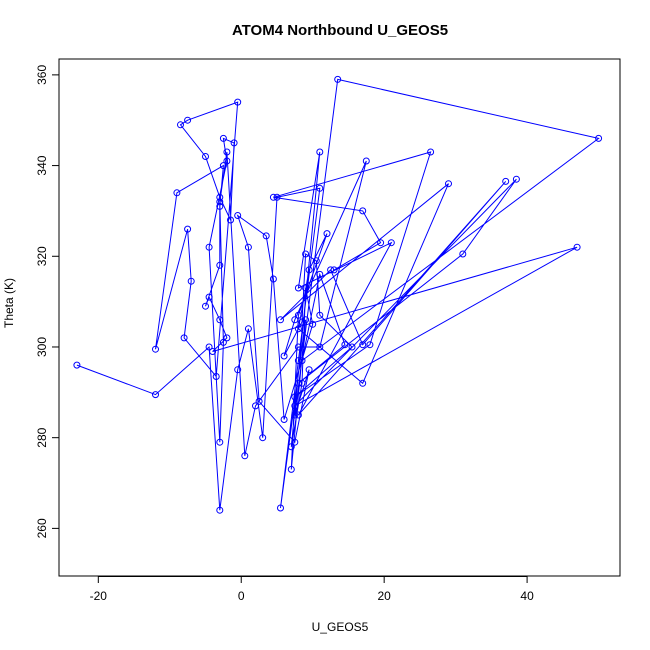  What do you see at coordinates (42, 256) in the screenshot?
I see `y-tick-label: 320` at bounding box center [42, 256].